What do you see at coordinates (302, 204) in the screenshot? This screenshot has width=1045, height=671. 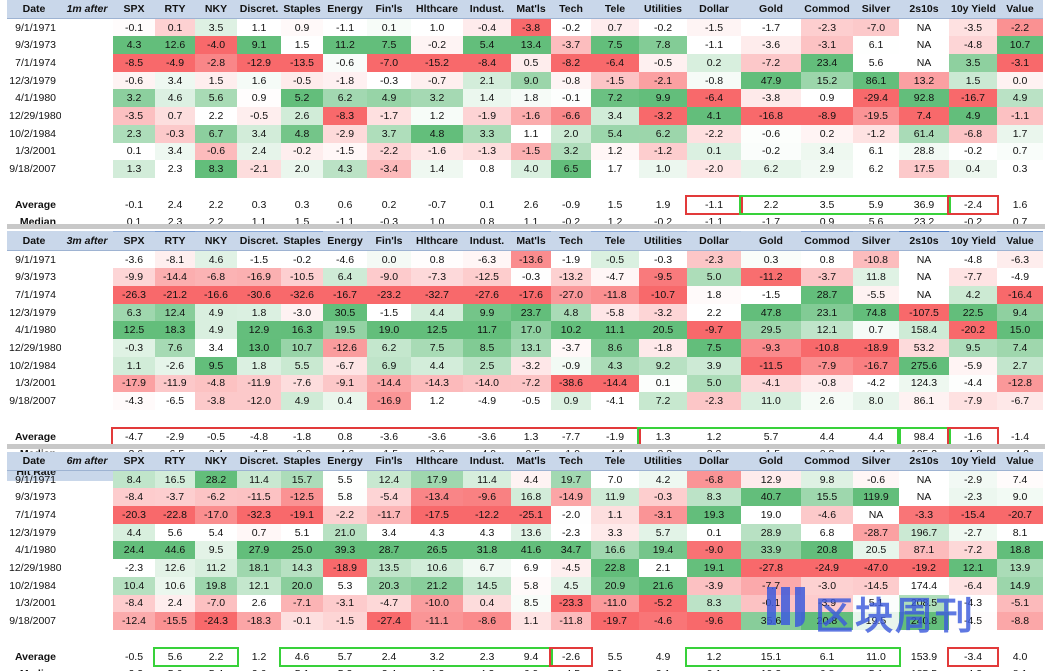 I see `summary-average-value: 0.3` at bounding box center [302, 204].